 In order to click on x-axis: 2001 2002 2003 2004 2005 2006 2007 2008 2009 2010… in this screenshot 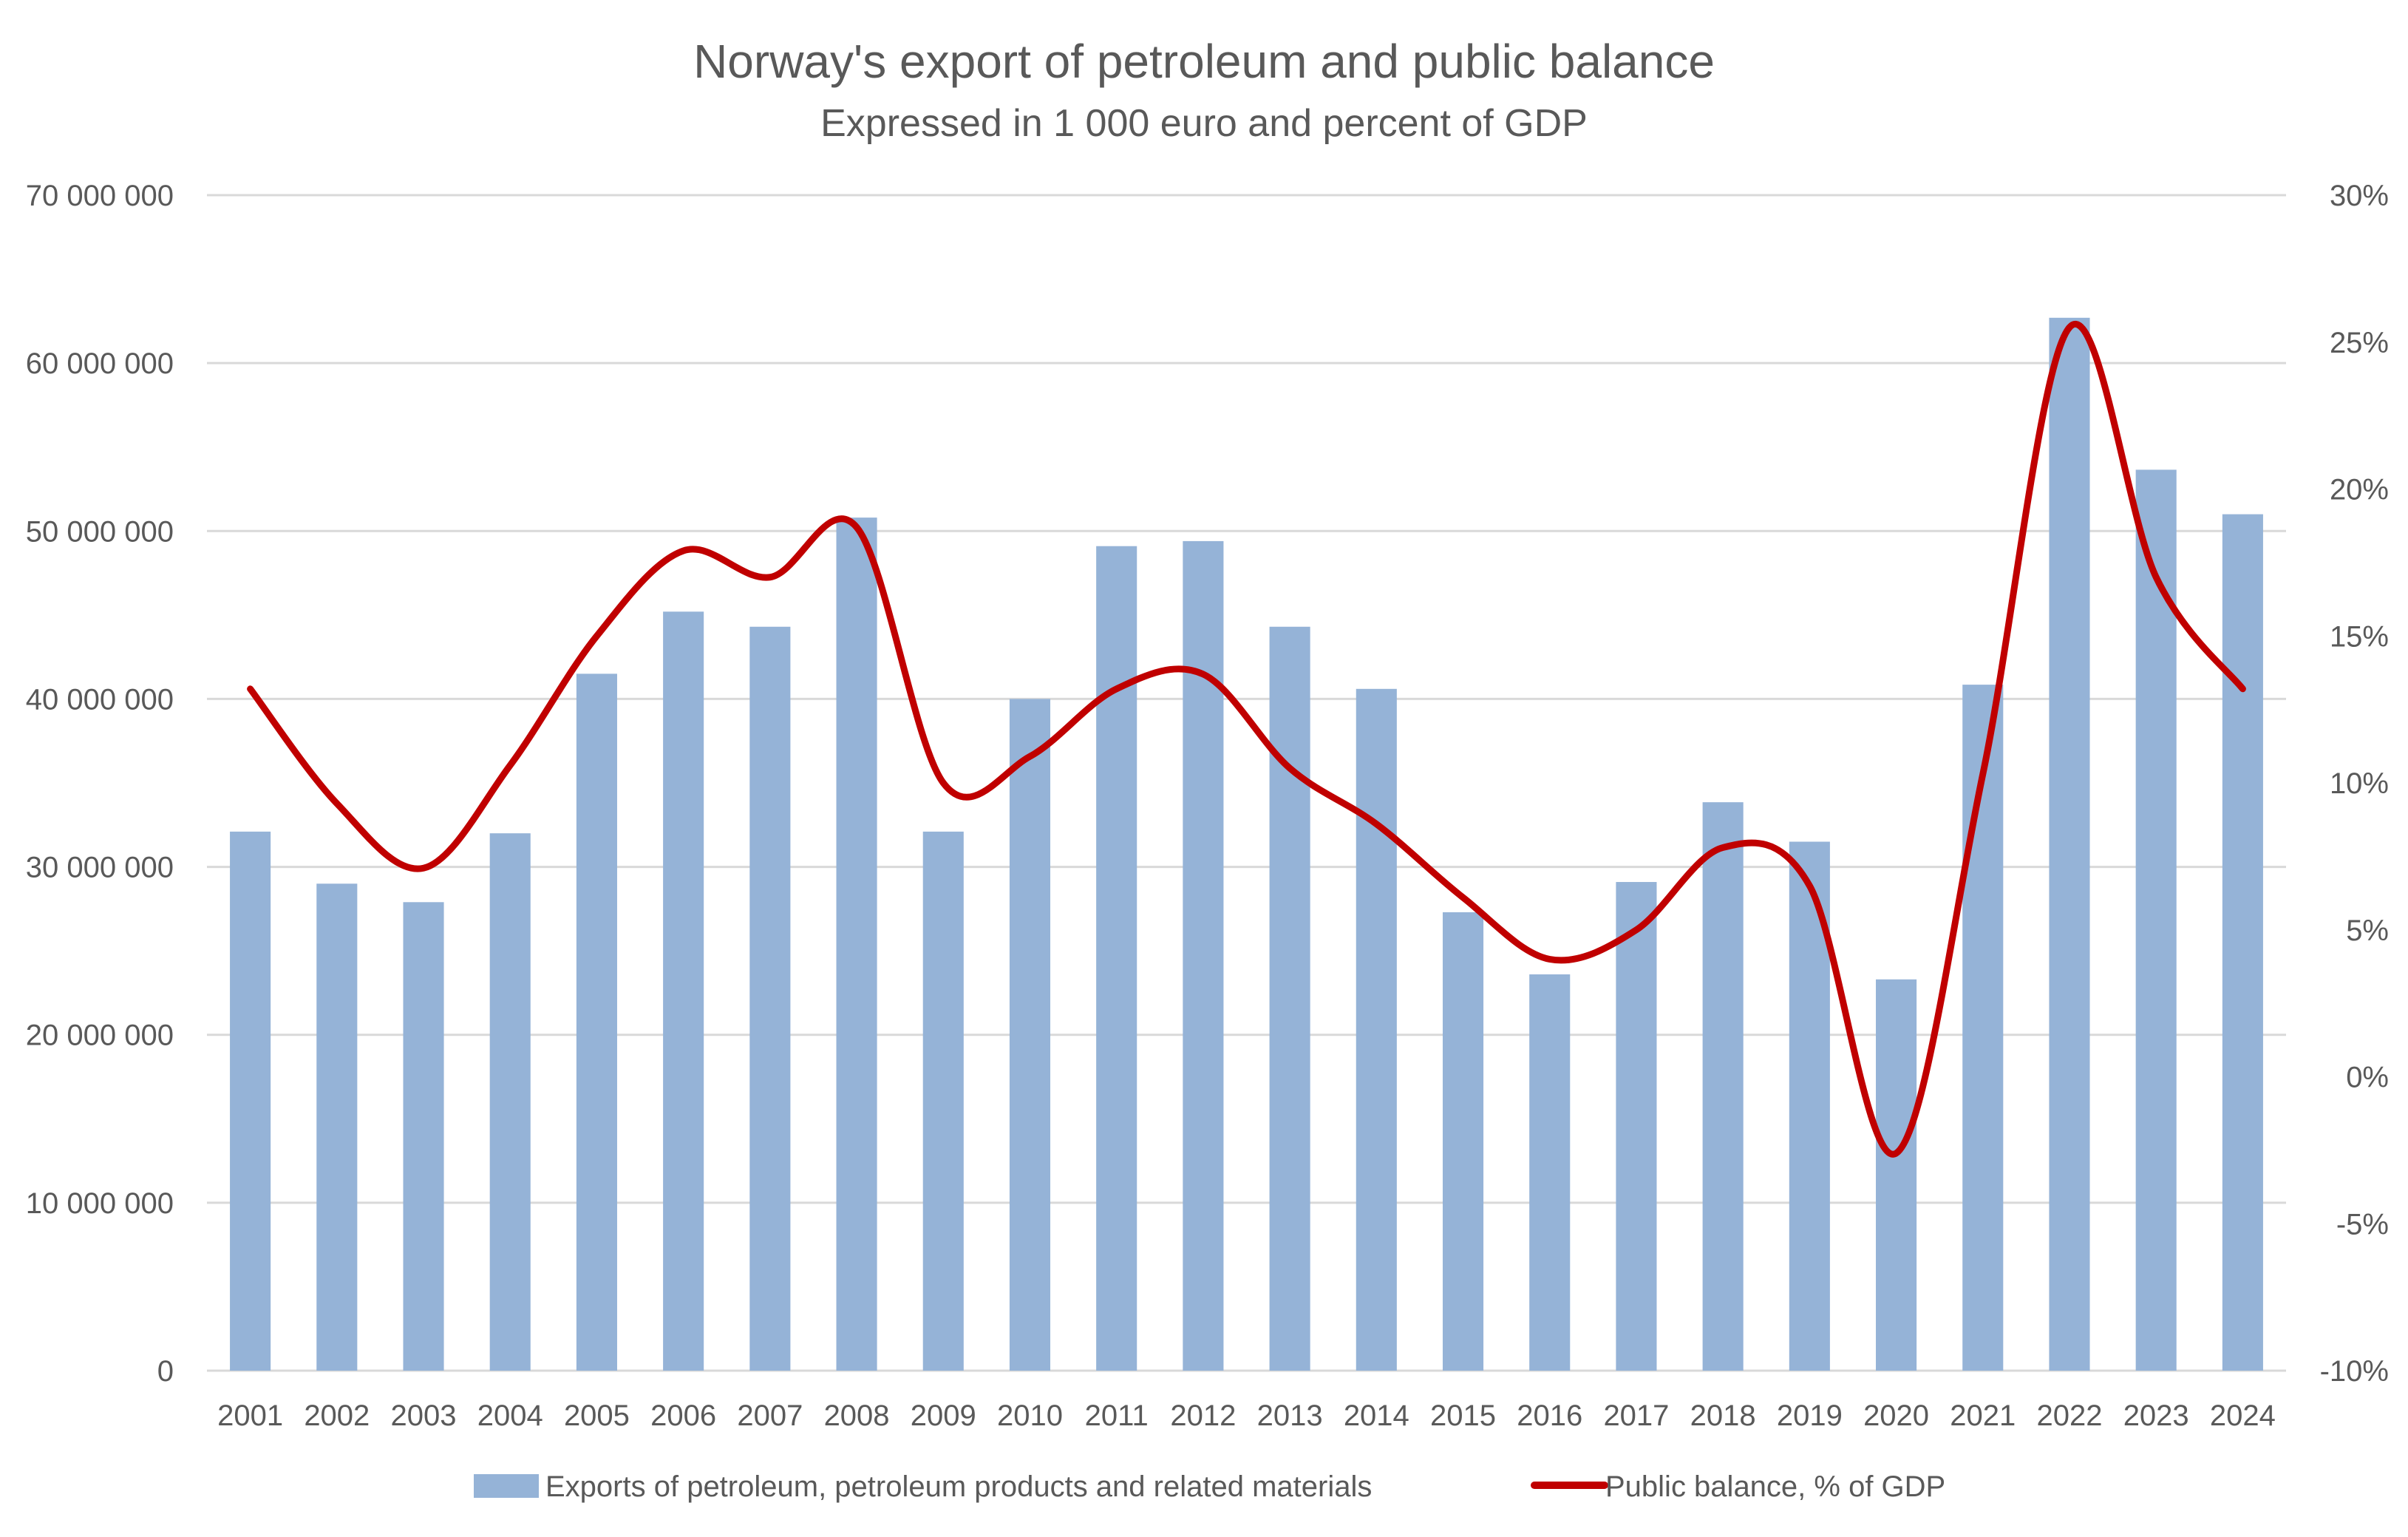, I will do `click(1246, 1416)`.